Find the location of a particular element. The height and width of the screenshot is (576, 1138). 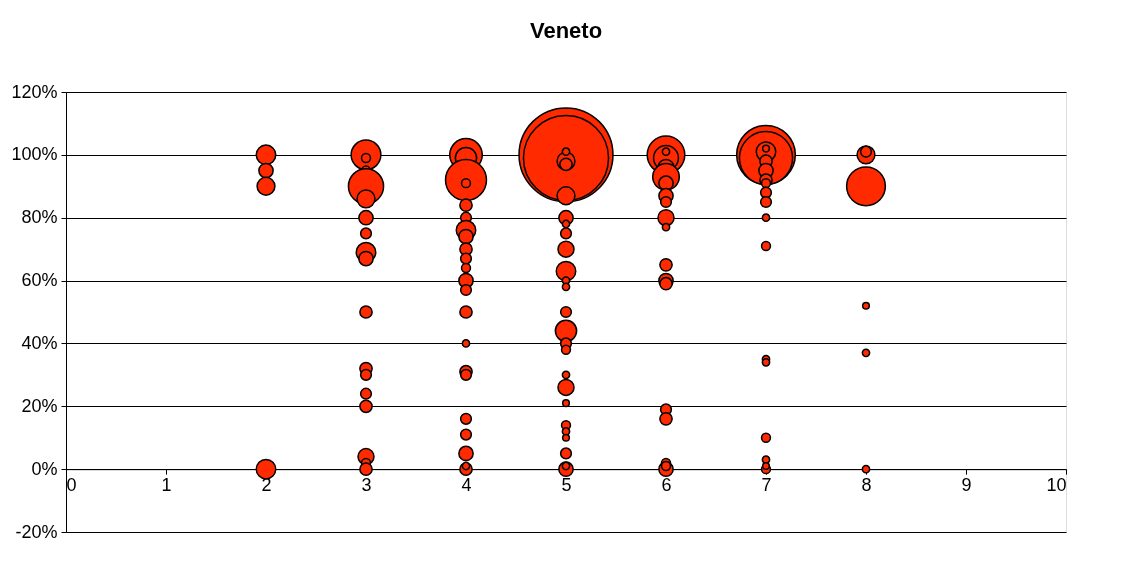

x-tick-label: 7 is located at coordinates (766, 484).